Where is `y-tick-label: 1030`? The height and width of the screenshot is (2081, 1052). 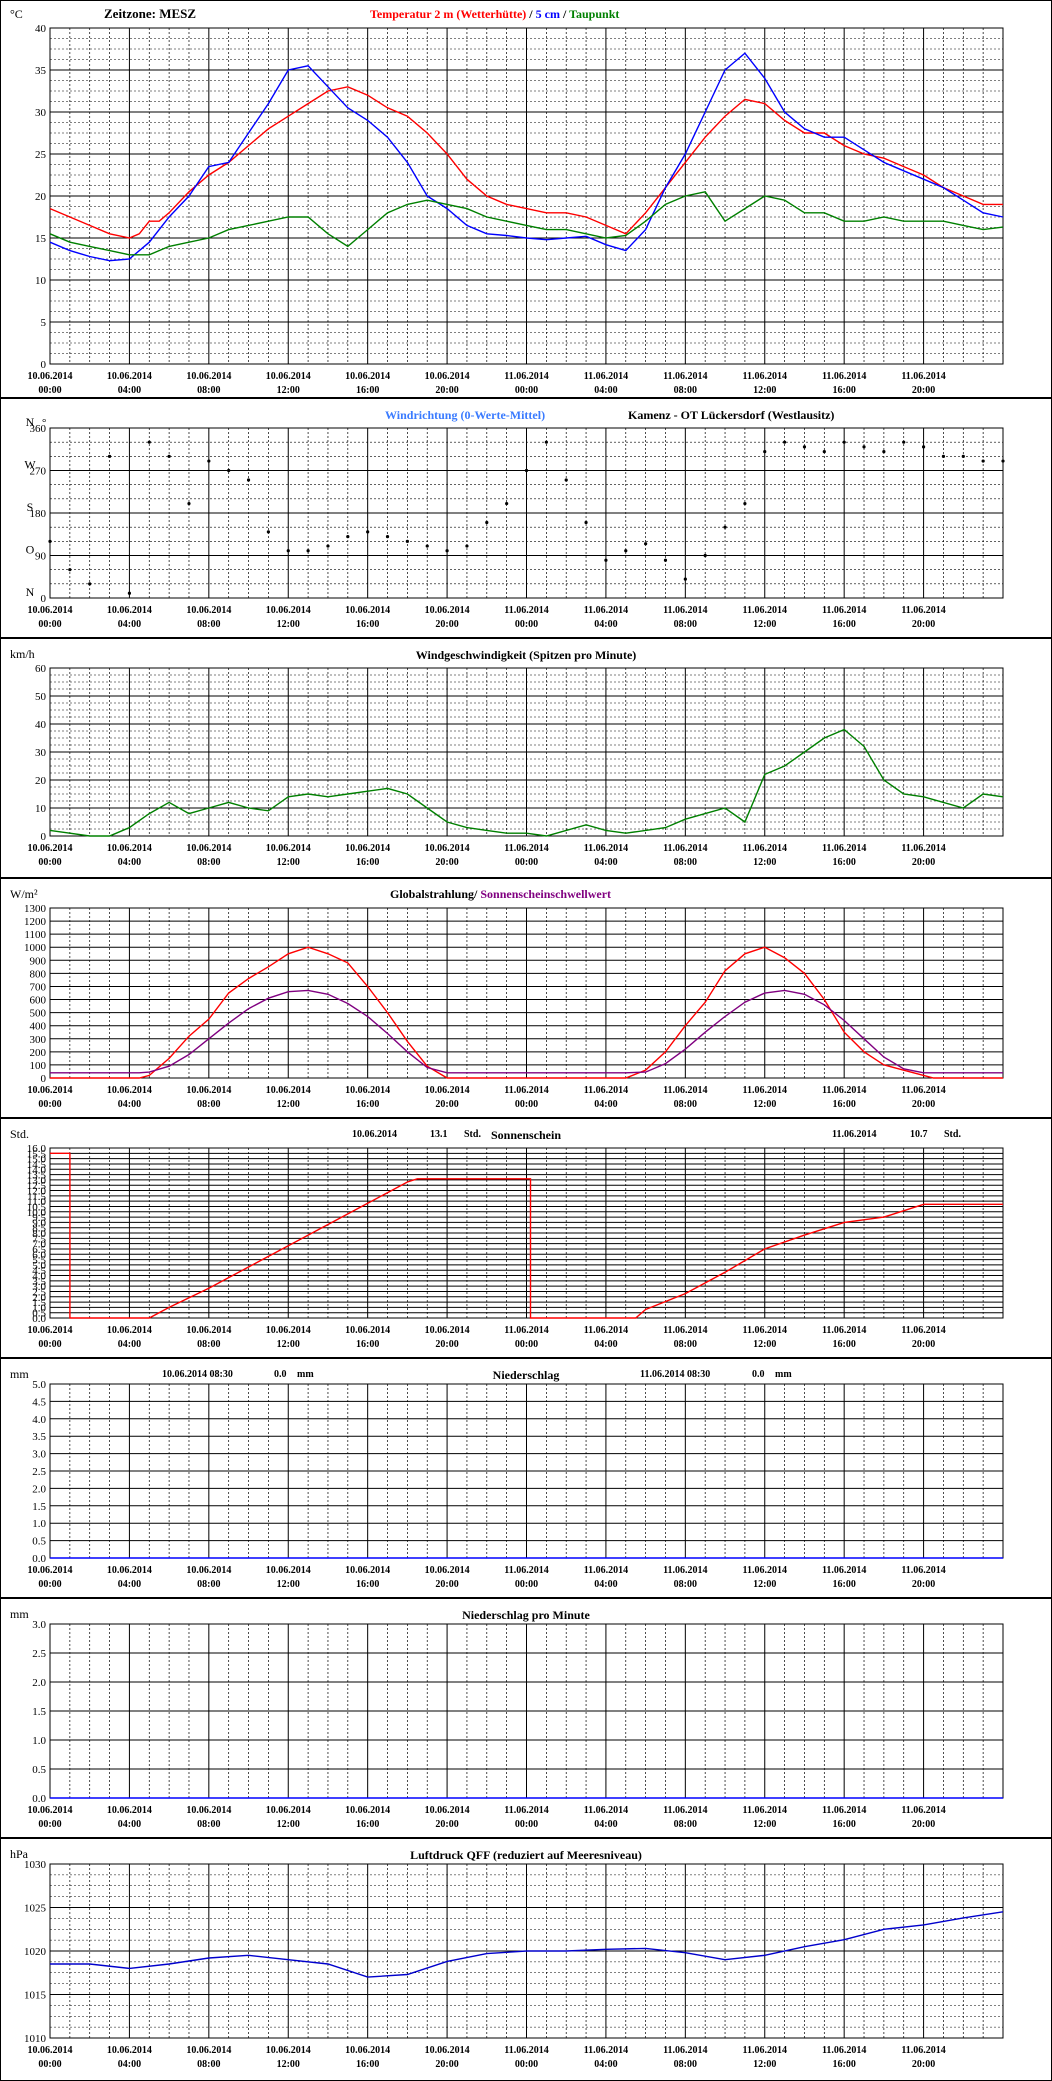
y-tick-label: 1030 is located at coordinates (35, 1865).